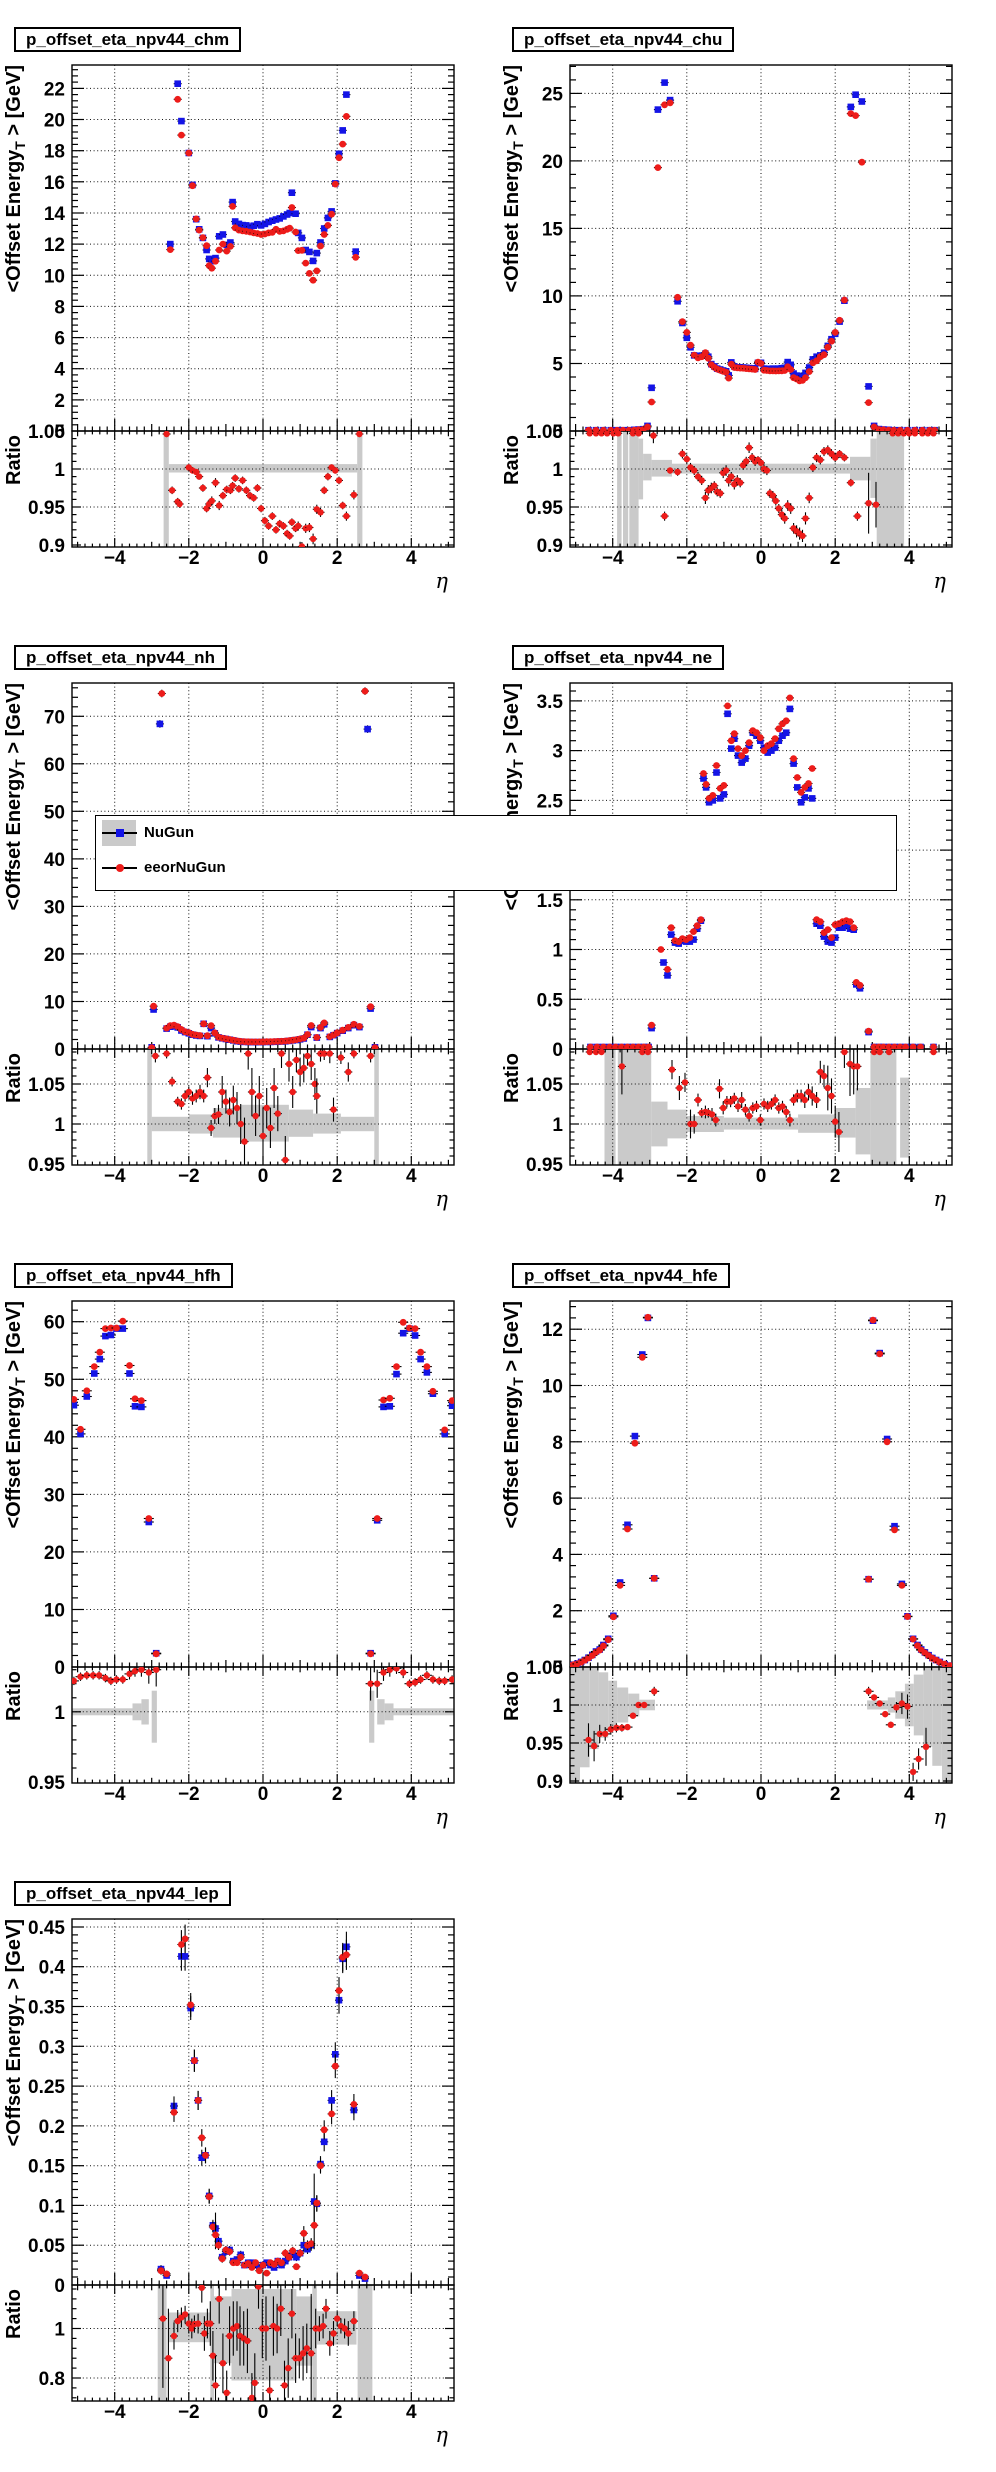 The width and height of the screenshot is (996, 2472). Describe the element at coordinates (550, 901) in the screenshot. I see `svg-text: 1.5` at that location.